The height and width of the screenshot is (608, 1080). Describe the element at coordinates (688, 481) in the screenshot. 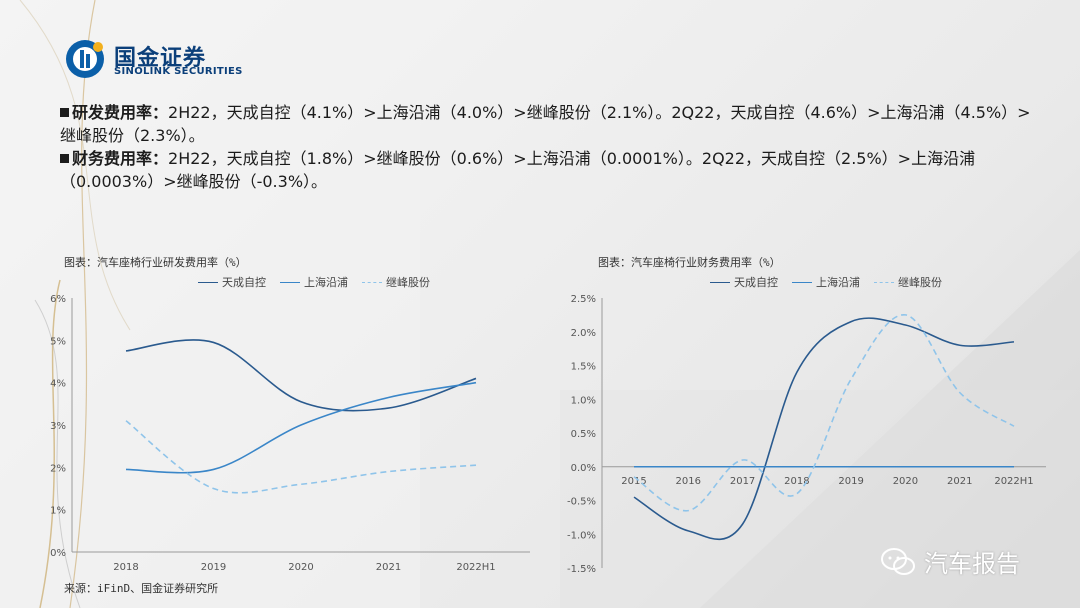

I see `x-tick-label: 2016` at that location.